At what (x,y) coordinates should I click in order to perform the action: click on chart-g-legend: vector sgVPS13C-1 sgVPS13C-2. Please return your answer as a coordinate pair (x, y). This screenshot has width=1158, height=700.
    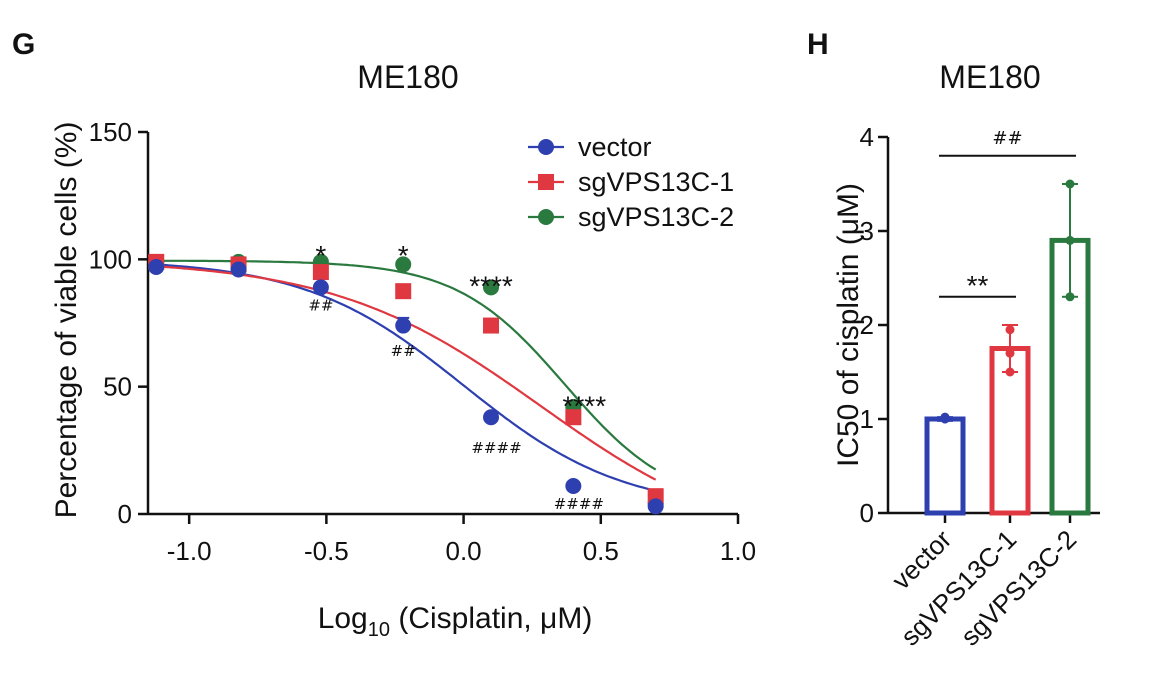
    Looking at the image, I should click on (631, 182).